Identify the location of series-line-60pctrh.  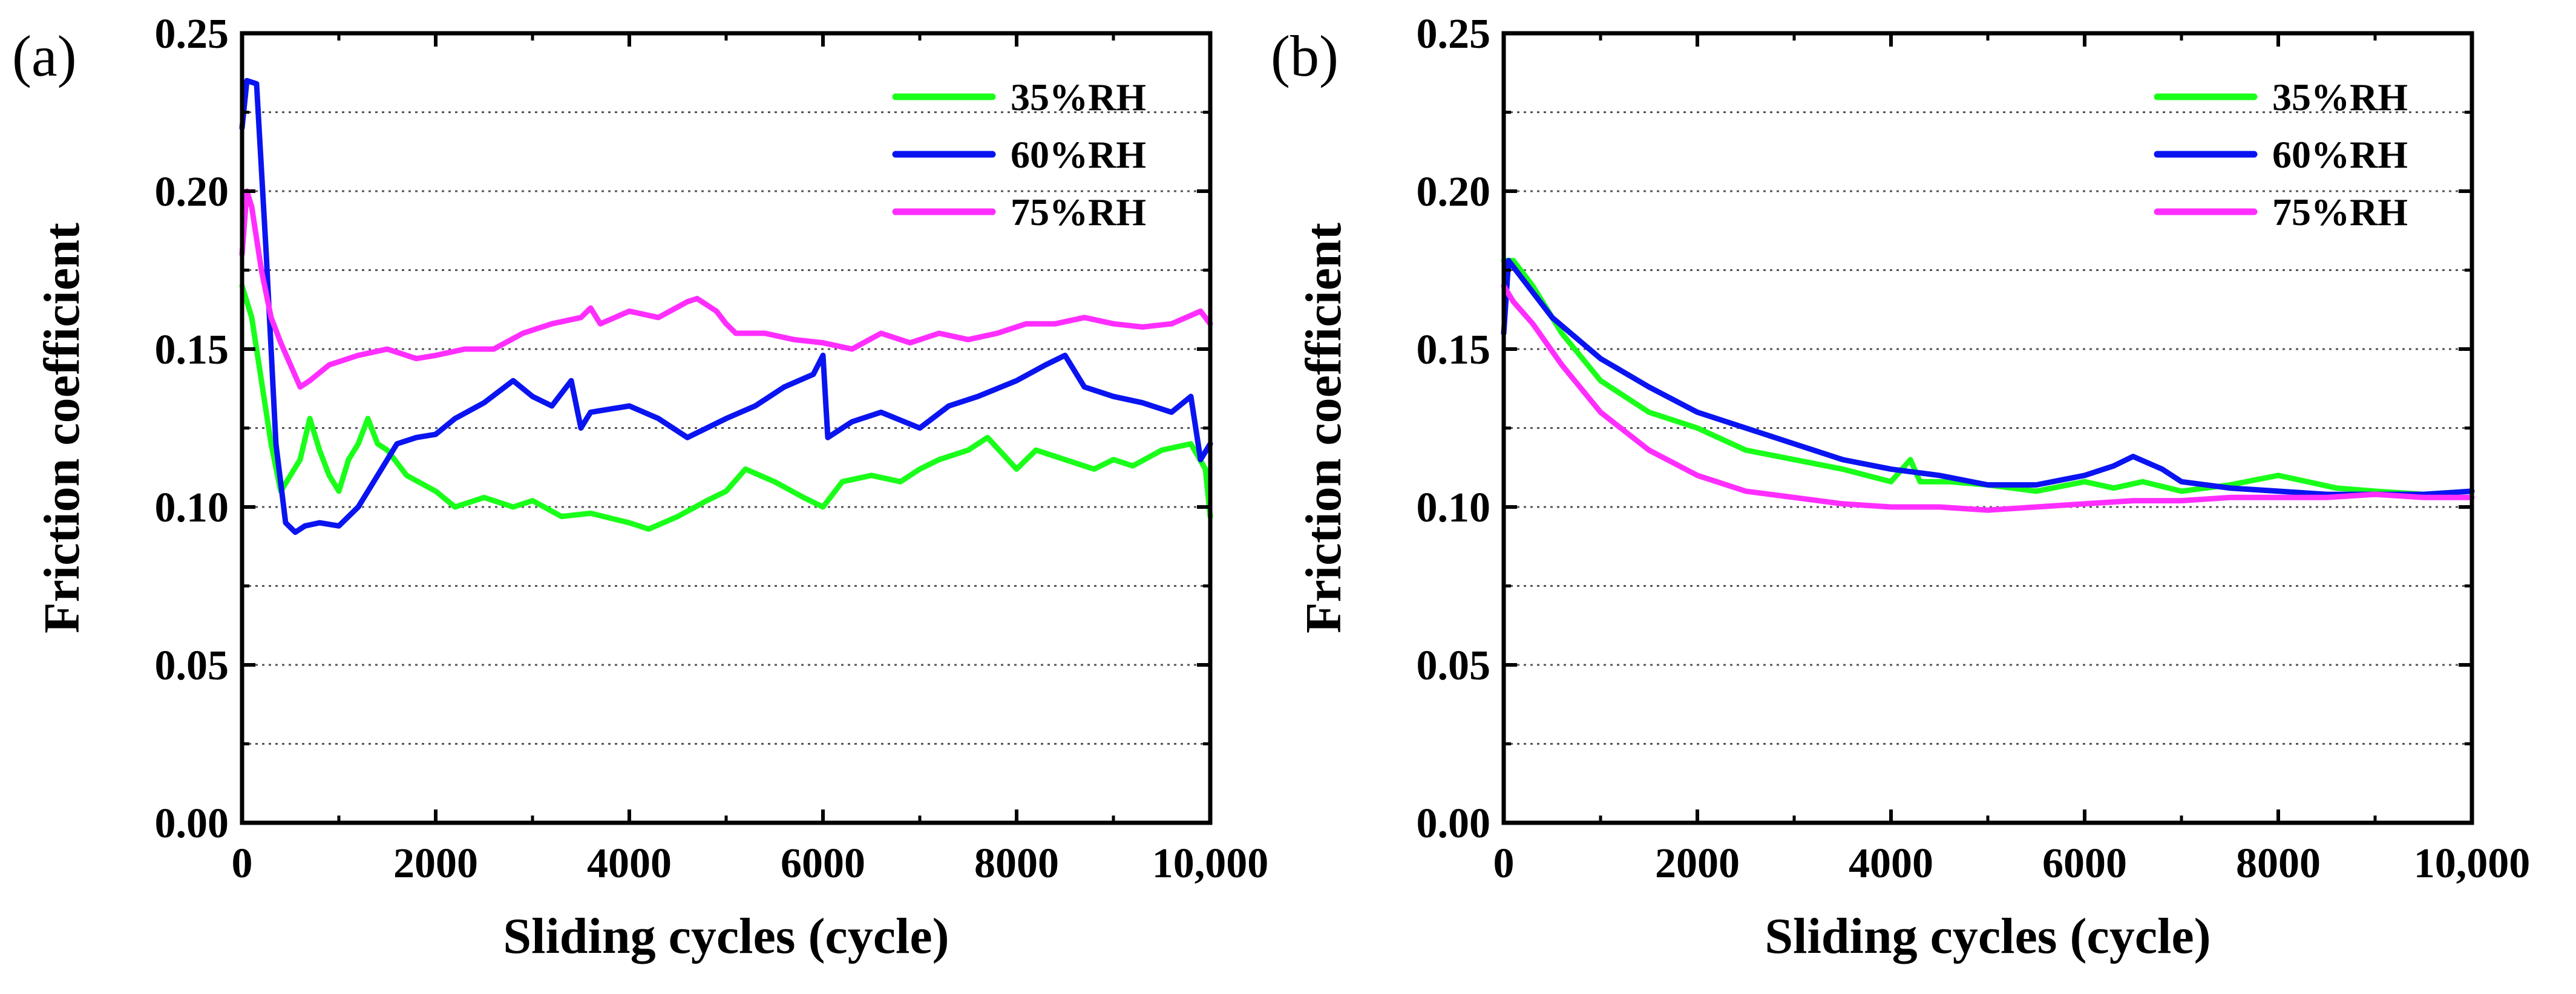
(1988, 377).